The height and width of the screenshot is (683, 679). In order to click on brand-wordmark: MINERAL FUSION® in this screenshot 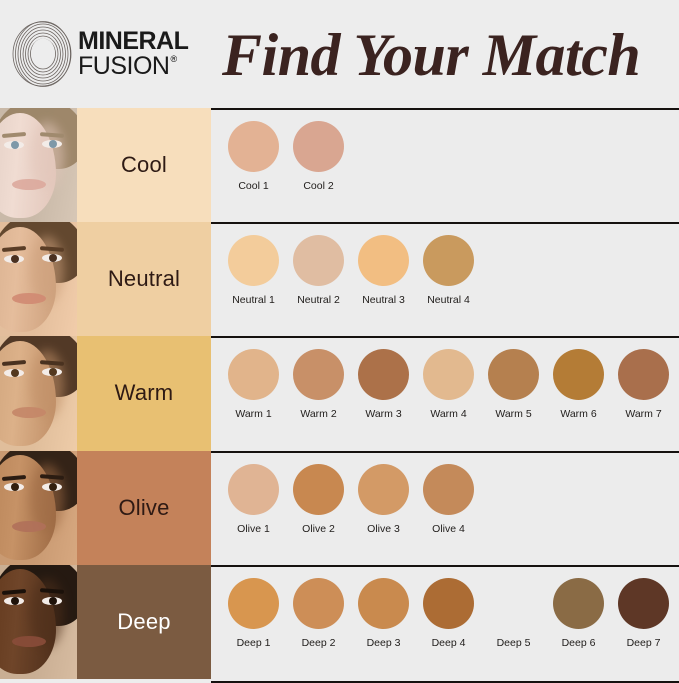, I will do `click(133, 54)`.